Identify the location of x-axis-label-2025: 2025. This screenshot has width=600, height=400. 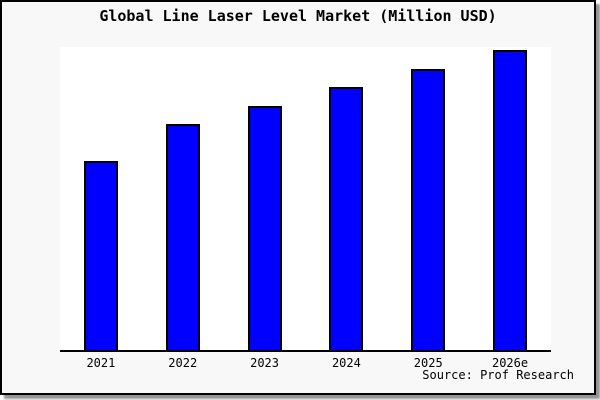
(428, 363).